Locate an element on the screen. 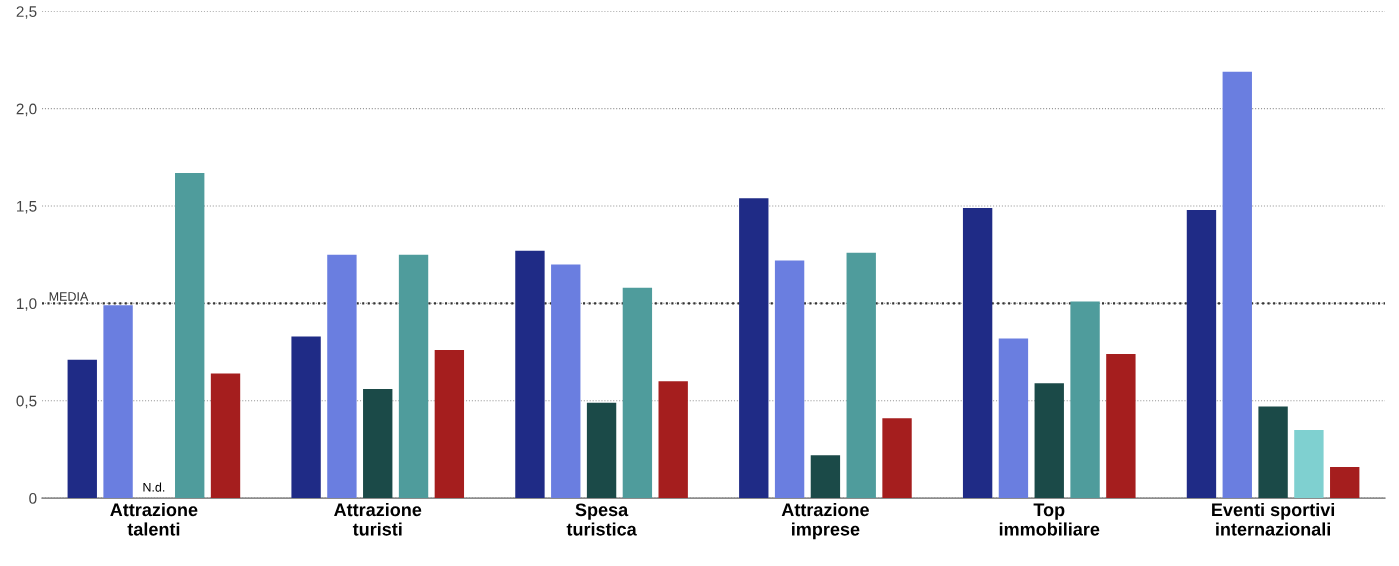 This screenshot has height=566, width=1399. x-tick-label: Top immobiliare is located at coordinates (1049, 519).